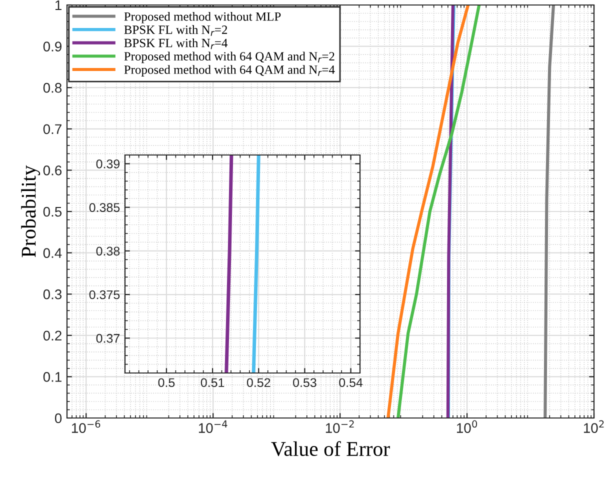  I want to click on x-tick-label: 10$^{0}$, so click(467, 426).